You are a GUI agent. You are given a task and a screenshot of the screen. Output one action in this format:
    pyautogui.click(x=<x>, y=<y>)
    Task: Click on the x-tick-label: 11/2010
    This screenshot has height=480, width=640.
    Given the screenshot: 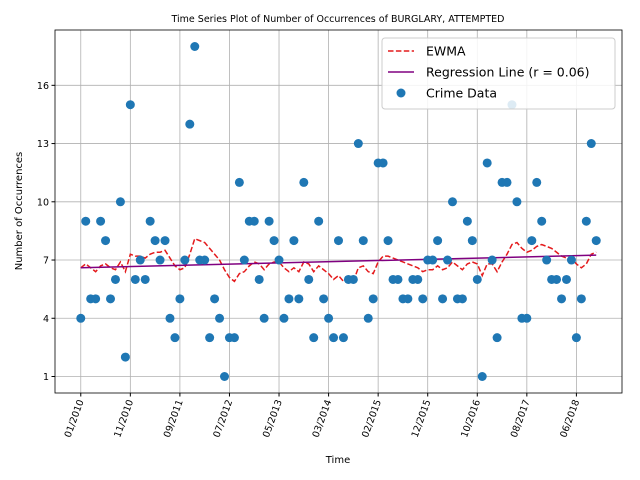 What is the action you would take?
    pyautogui.click(x=124, y=418)
    